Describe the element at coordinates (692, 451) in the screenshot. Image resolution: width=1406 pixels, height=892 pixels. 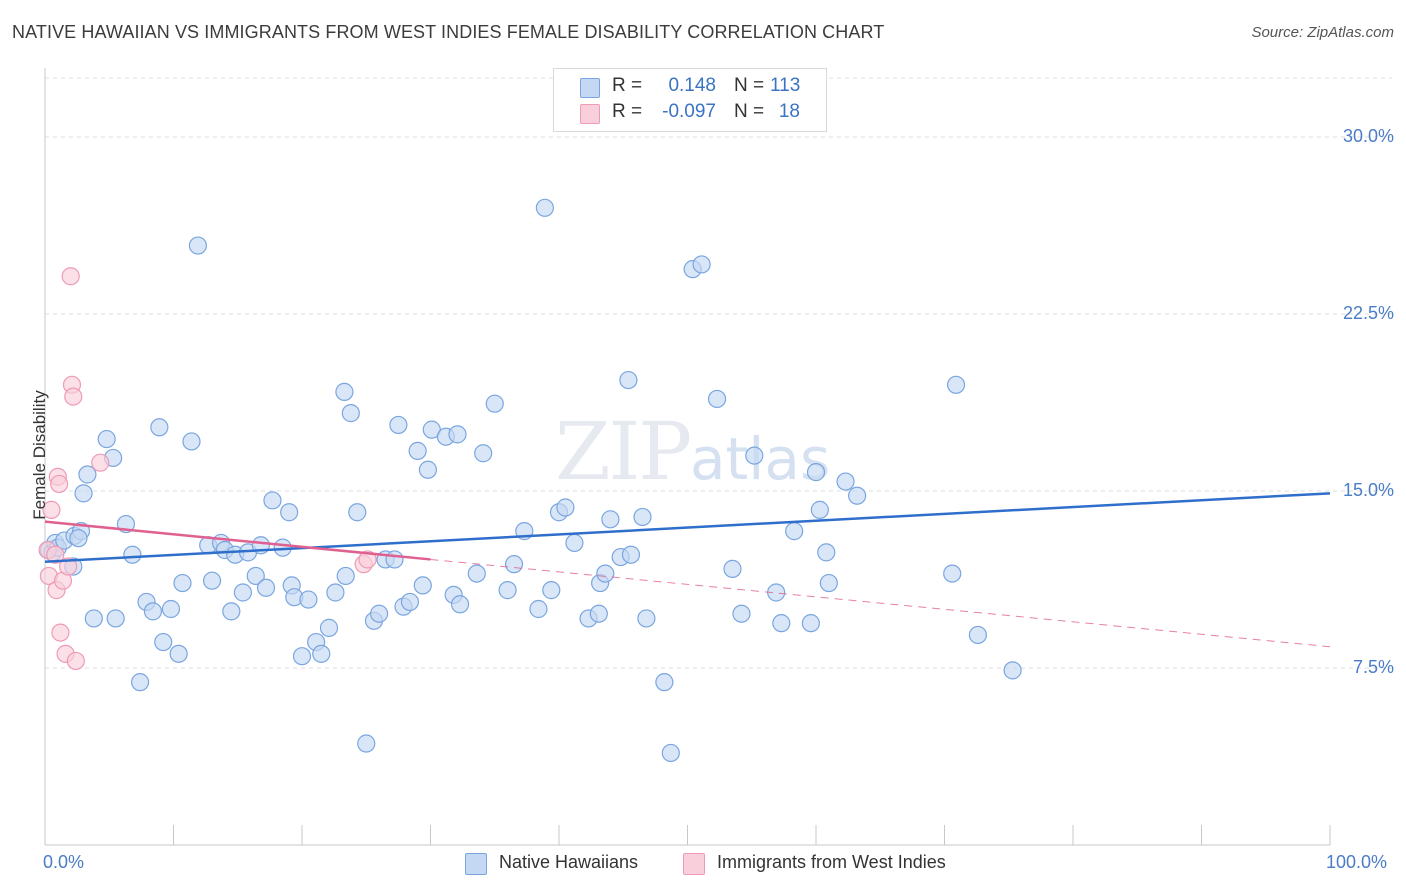
I see `watermark: ZIPatlas` at that location.